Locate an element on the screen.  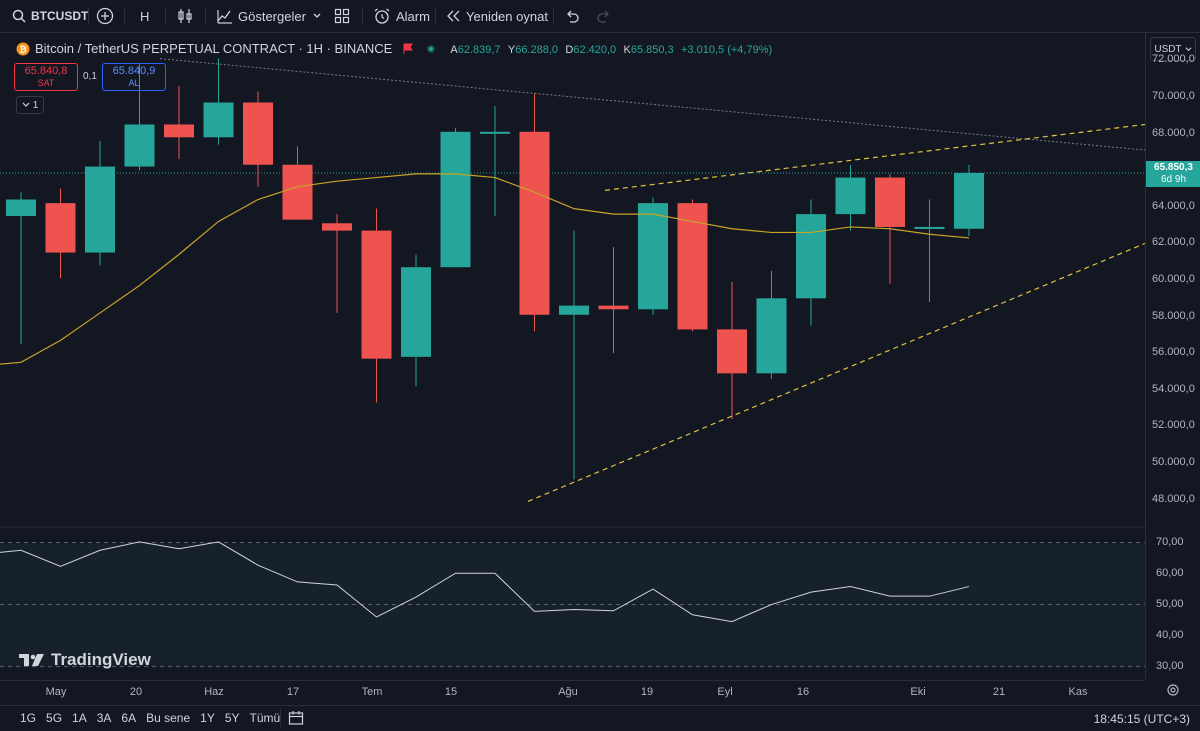
time-label: Tem is located at coordinates (372, 692).